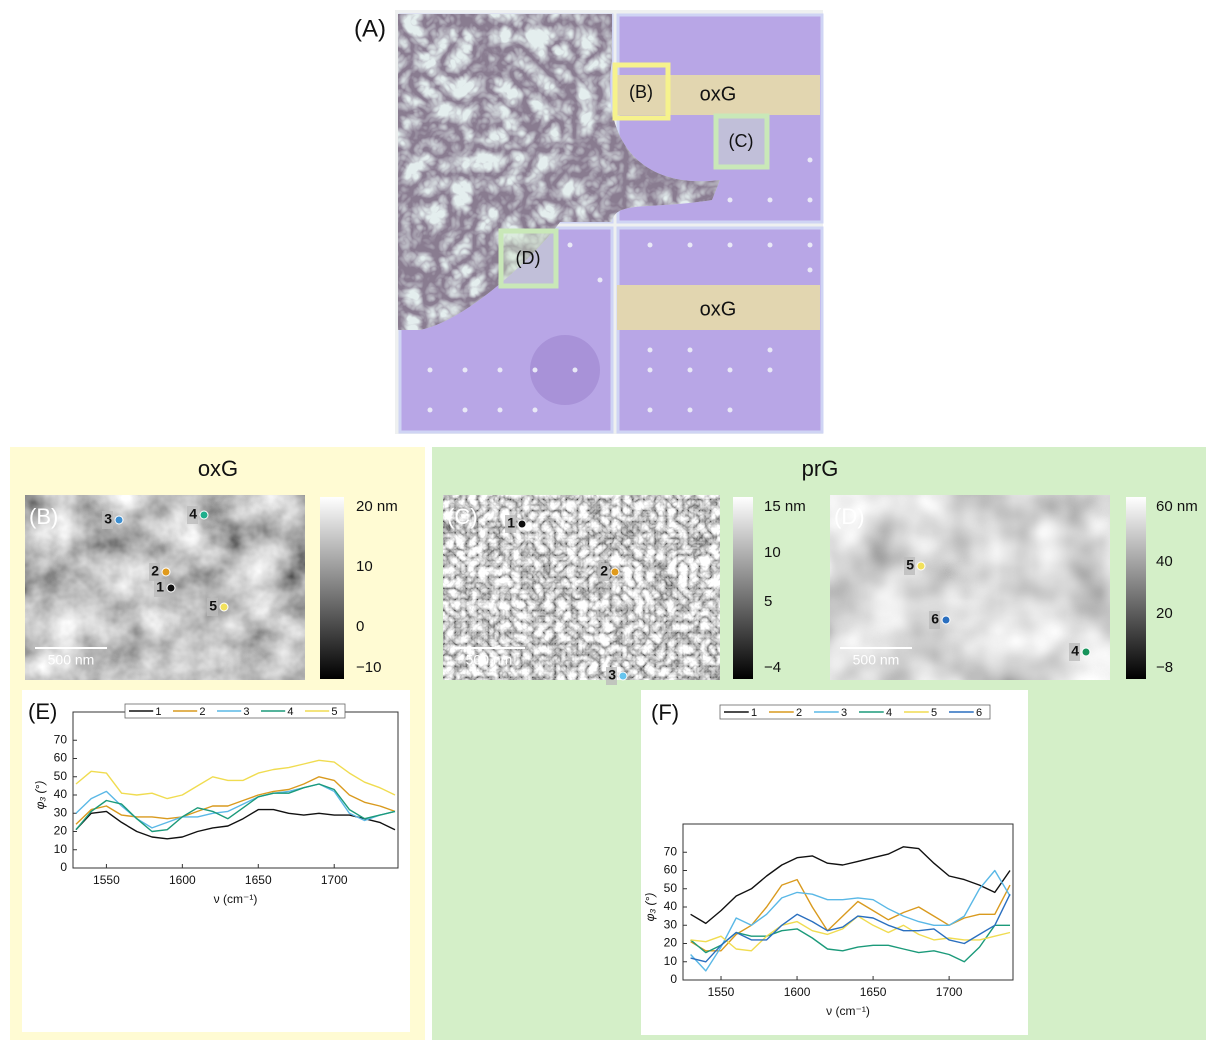  Describe the element at coordinates (246, 712) in the screenshot. I see `legend-label: 3` at that location.